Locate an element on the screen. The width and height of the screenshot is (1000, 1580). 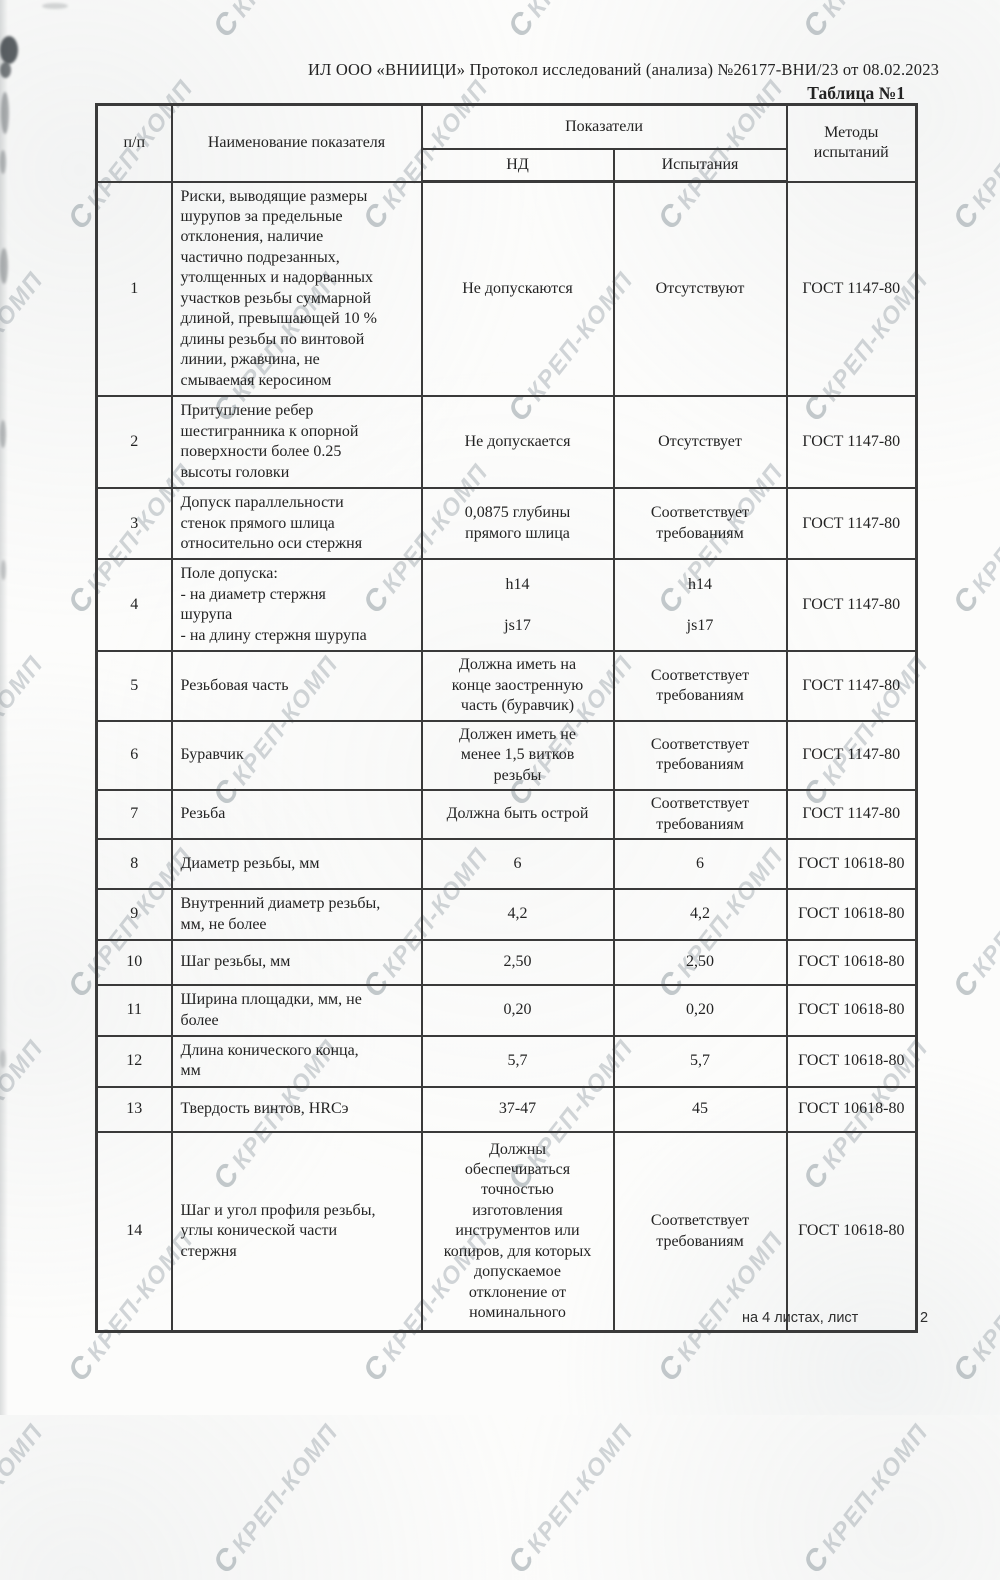
cell-nd-value: Не допускаются is located at coordinates (517, 289).